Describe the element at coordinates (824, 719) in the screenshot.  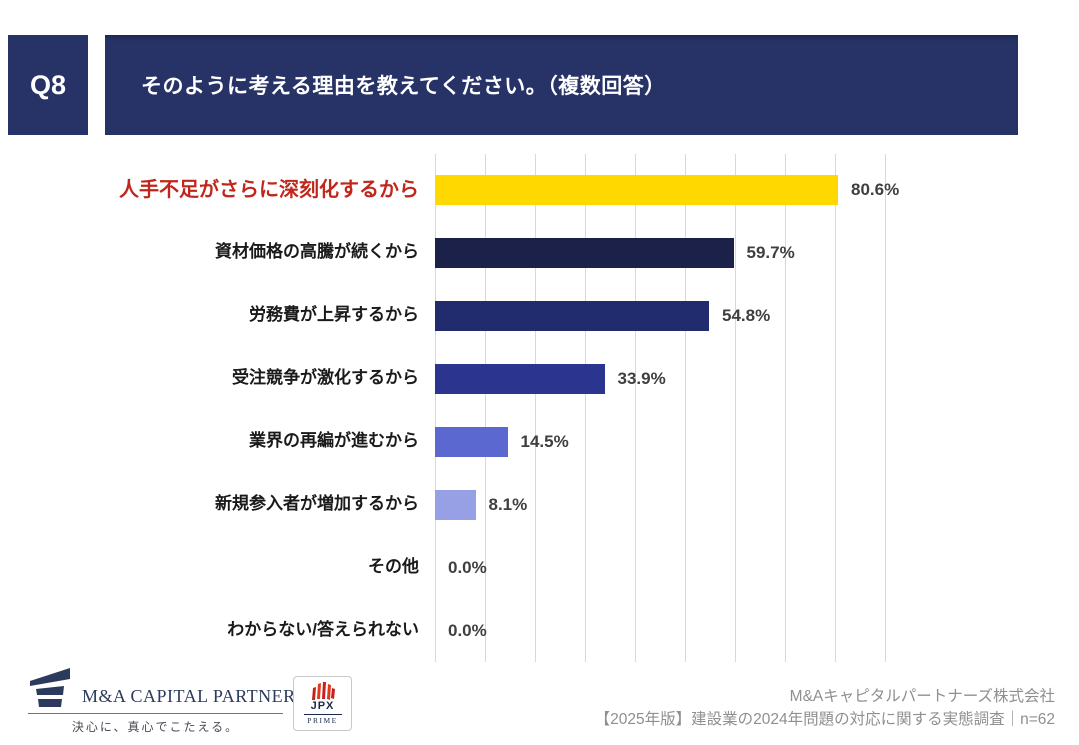
I see `credit-survey: 【2025年版】建設業の2024年問題の対応に関する実態調査｜n=62` at that location.